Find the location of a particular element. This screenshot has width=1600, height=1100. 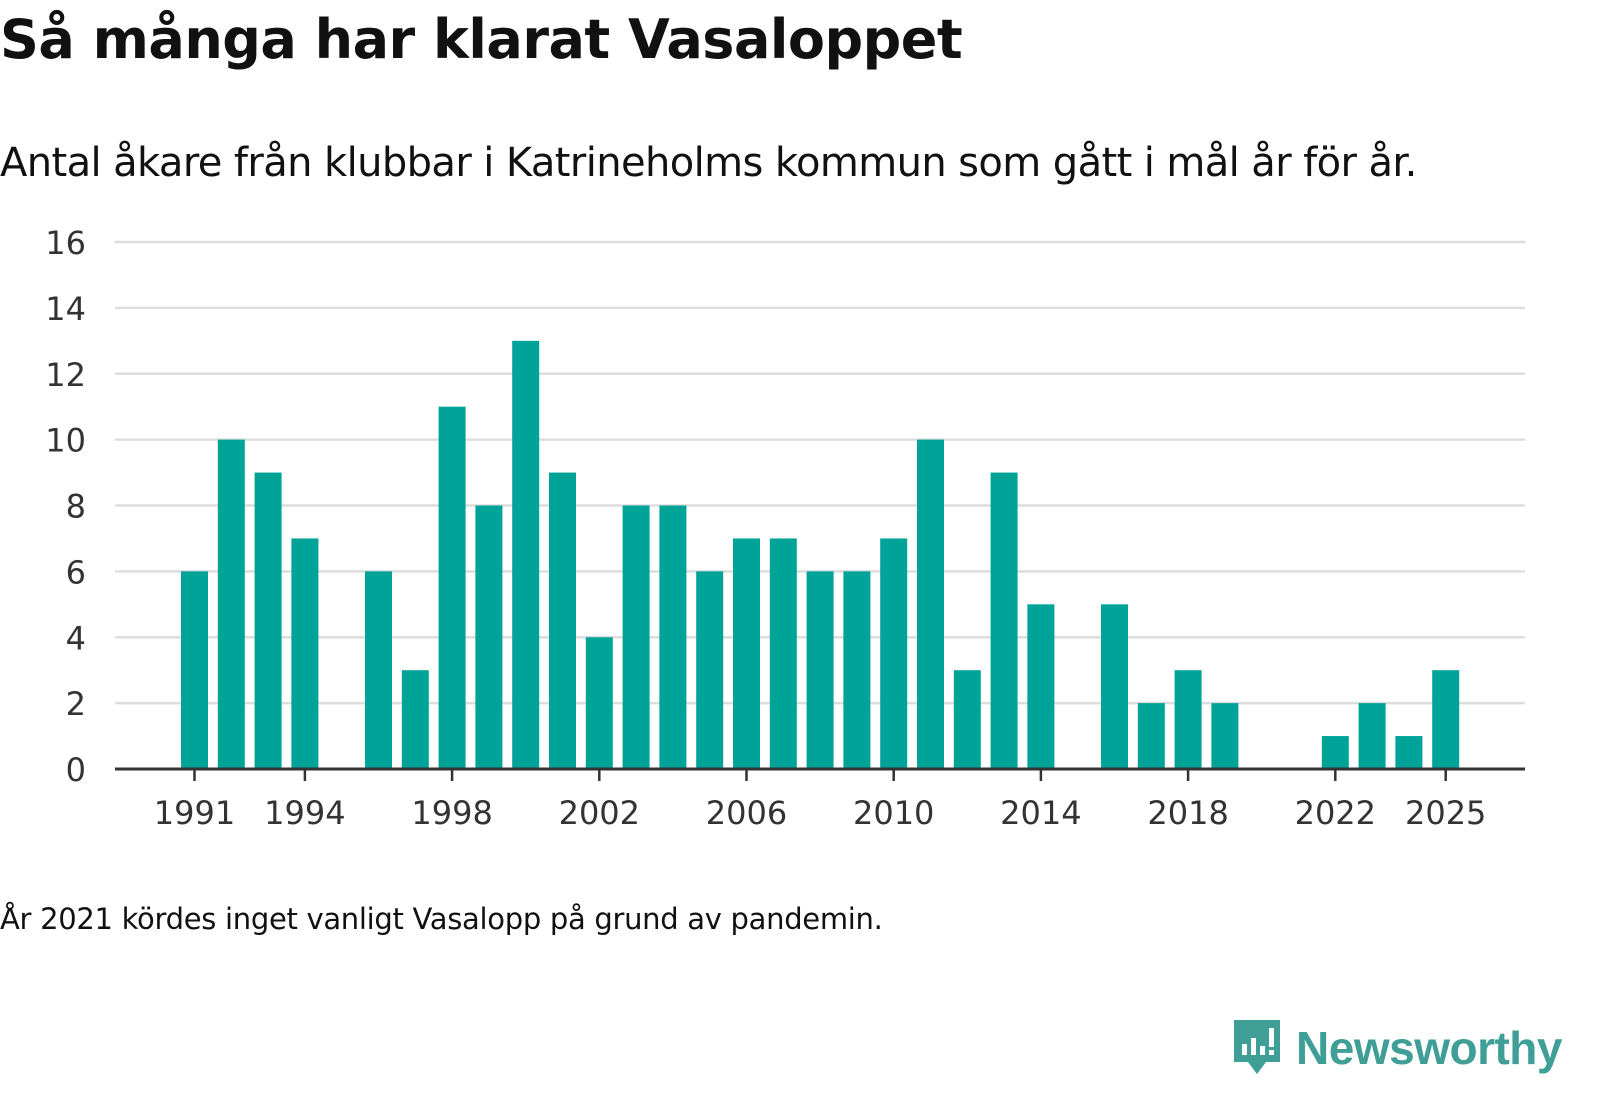

bar-2005 is located at coordinates (710, 670).